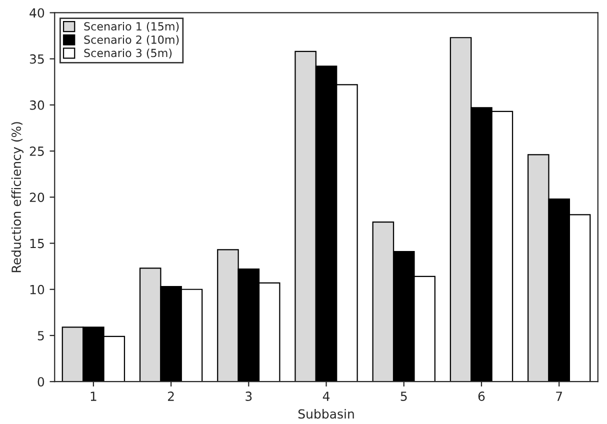 This screenshot has height=424, width=607. I want to click on x-tick-label: 3, so click(249, 396).